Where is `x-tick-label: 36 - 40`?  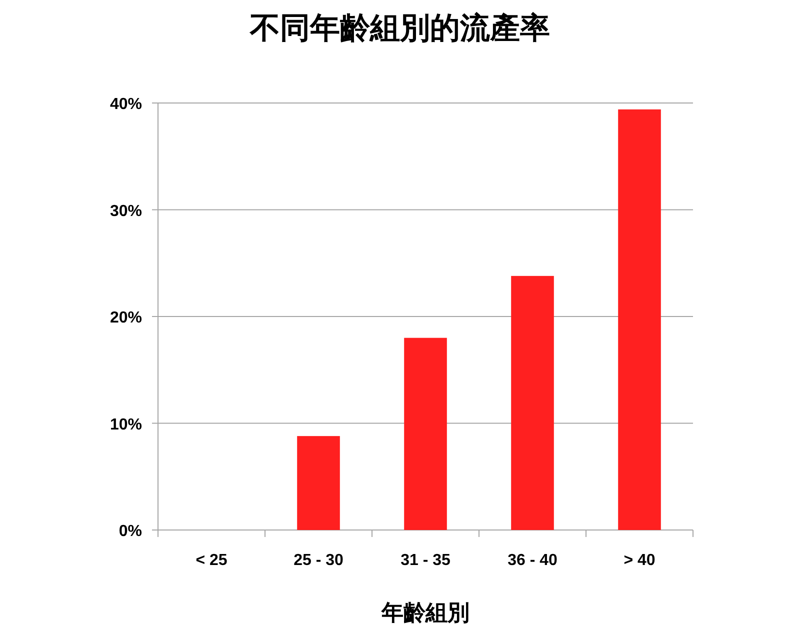
x-tick-label: 36 - 40 is located at coordinates (533, 560).